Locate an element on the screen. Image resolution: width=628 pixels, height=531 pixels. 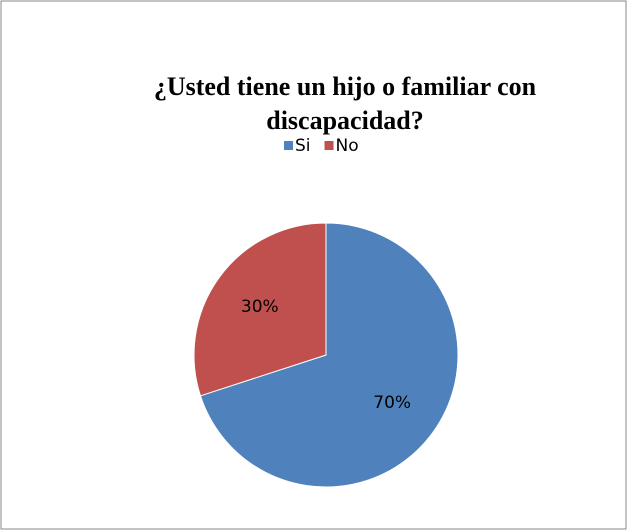
data-label: 70% is located at coordinates (392, 403).